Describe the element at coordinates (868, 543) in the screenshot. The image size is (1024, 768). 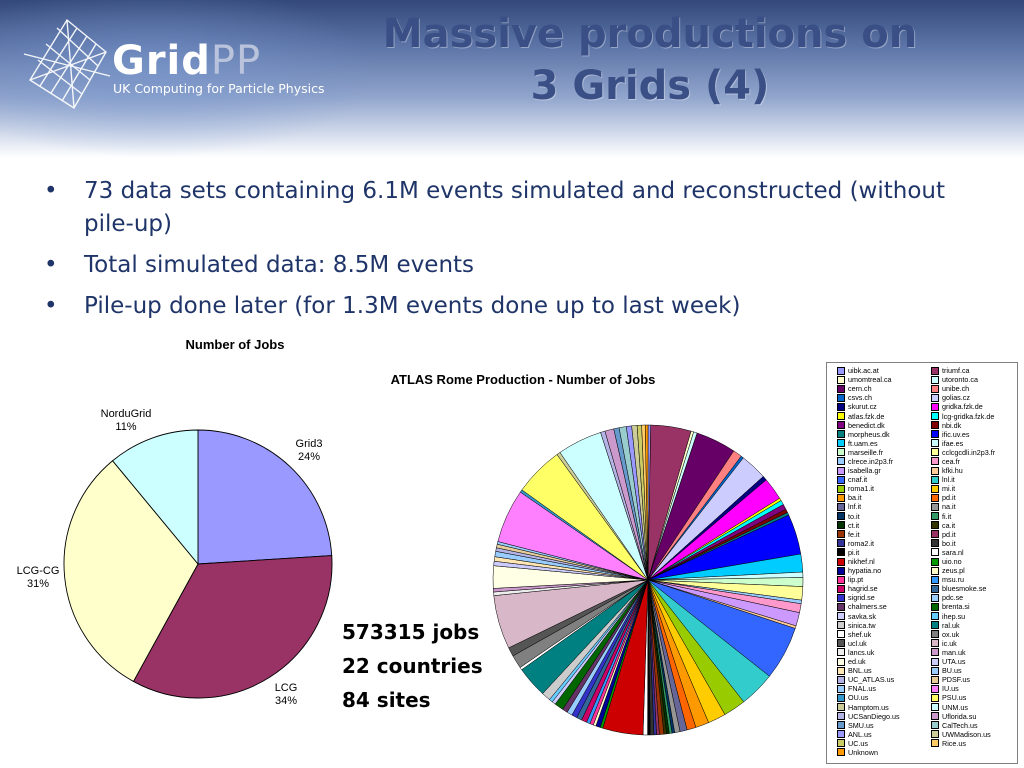
I see `legend-item: roma2.it` at that location.